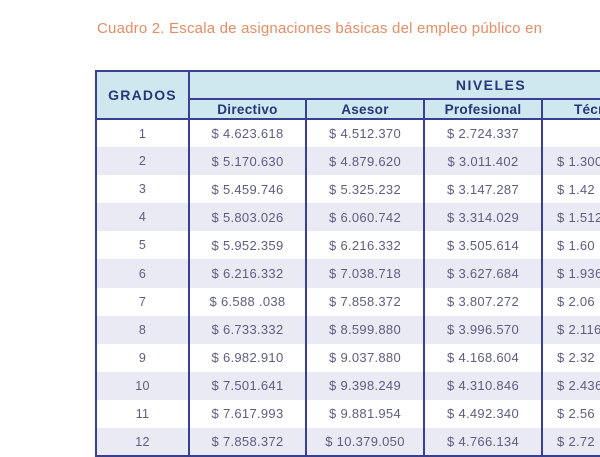 The width and height of the screenshot is (600, 457). What do you see at coordinates (483, 301) in the screenshot?
I see `profesional-cell: $ 3.807.272` at bounding box center [483, 301].